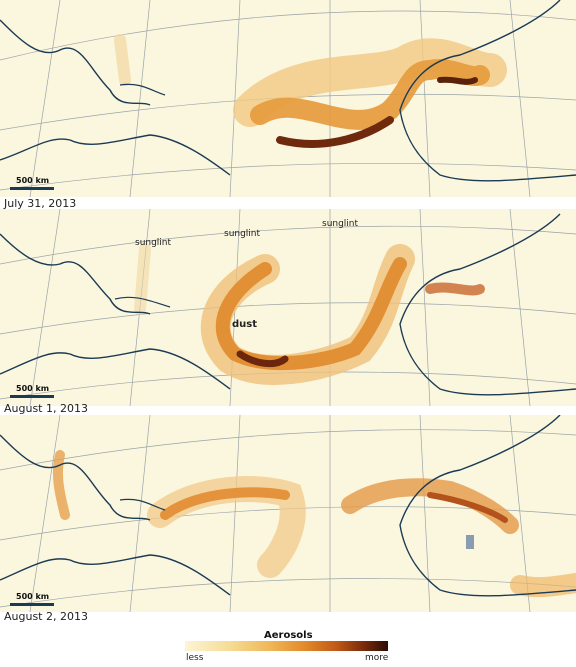 Image resolution: width=576 pixels, height=667 pixels. What do you see at coordinates (46, 616) in the screenshot?
I see `date-label: August 2, 2013` at bounding box center [46, 616].